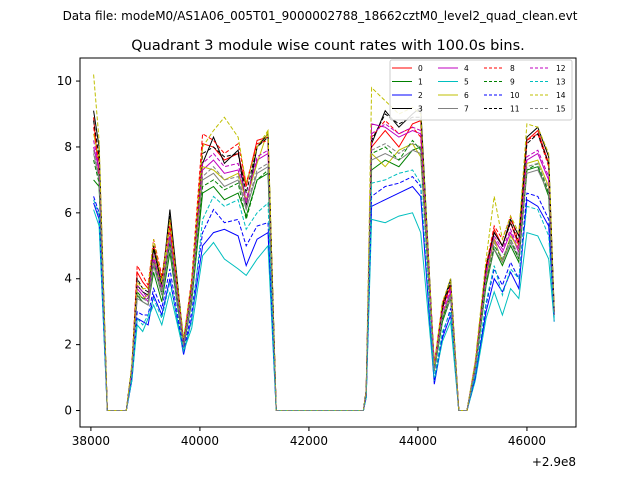 This screenshot has width=640, height=480. What do you see at coordinates (512, 68) in the screenshot?
I see `legend-label-8: 8` at bounding box center [512, 68].